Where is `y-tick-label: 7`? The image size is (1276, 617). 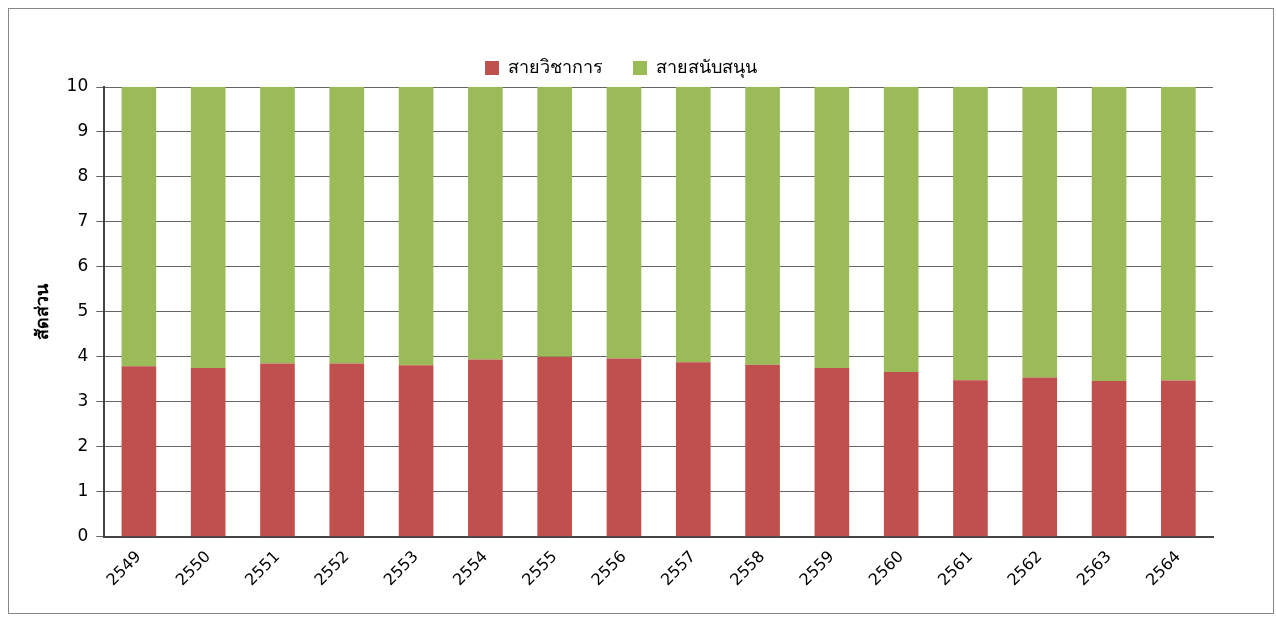
y-tick-label: 7 is located at coordinates (83, 220).